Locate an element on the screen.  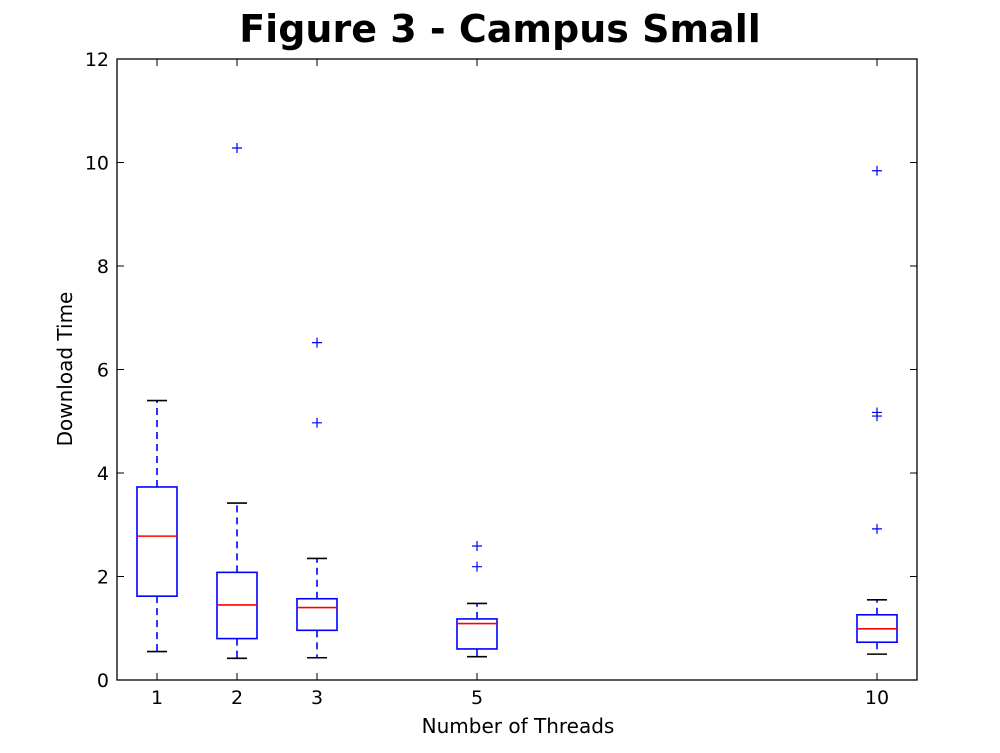
x-tick-label: 2 is located at coordinates (237, 698).